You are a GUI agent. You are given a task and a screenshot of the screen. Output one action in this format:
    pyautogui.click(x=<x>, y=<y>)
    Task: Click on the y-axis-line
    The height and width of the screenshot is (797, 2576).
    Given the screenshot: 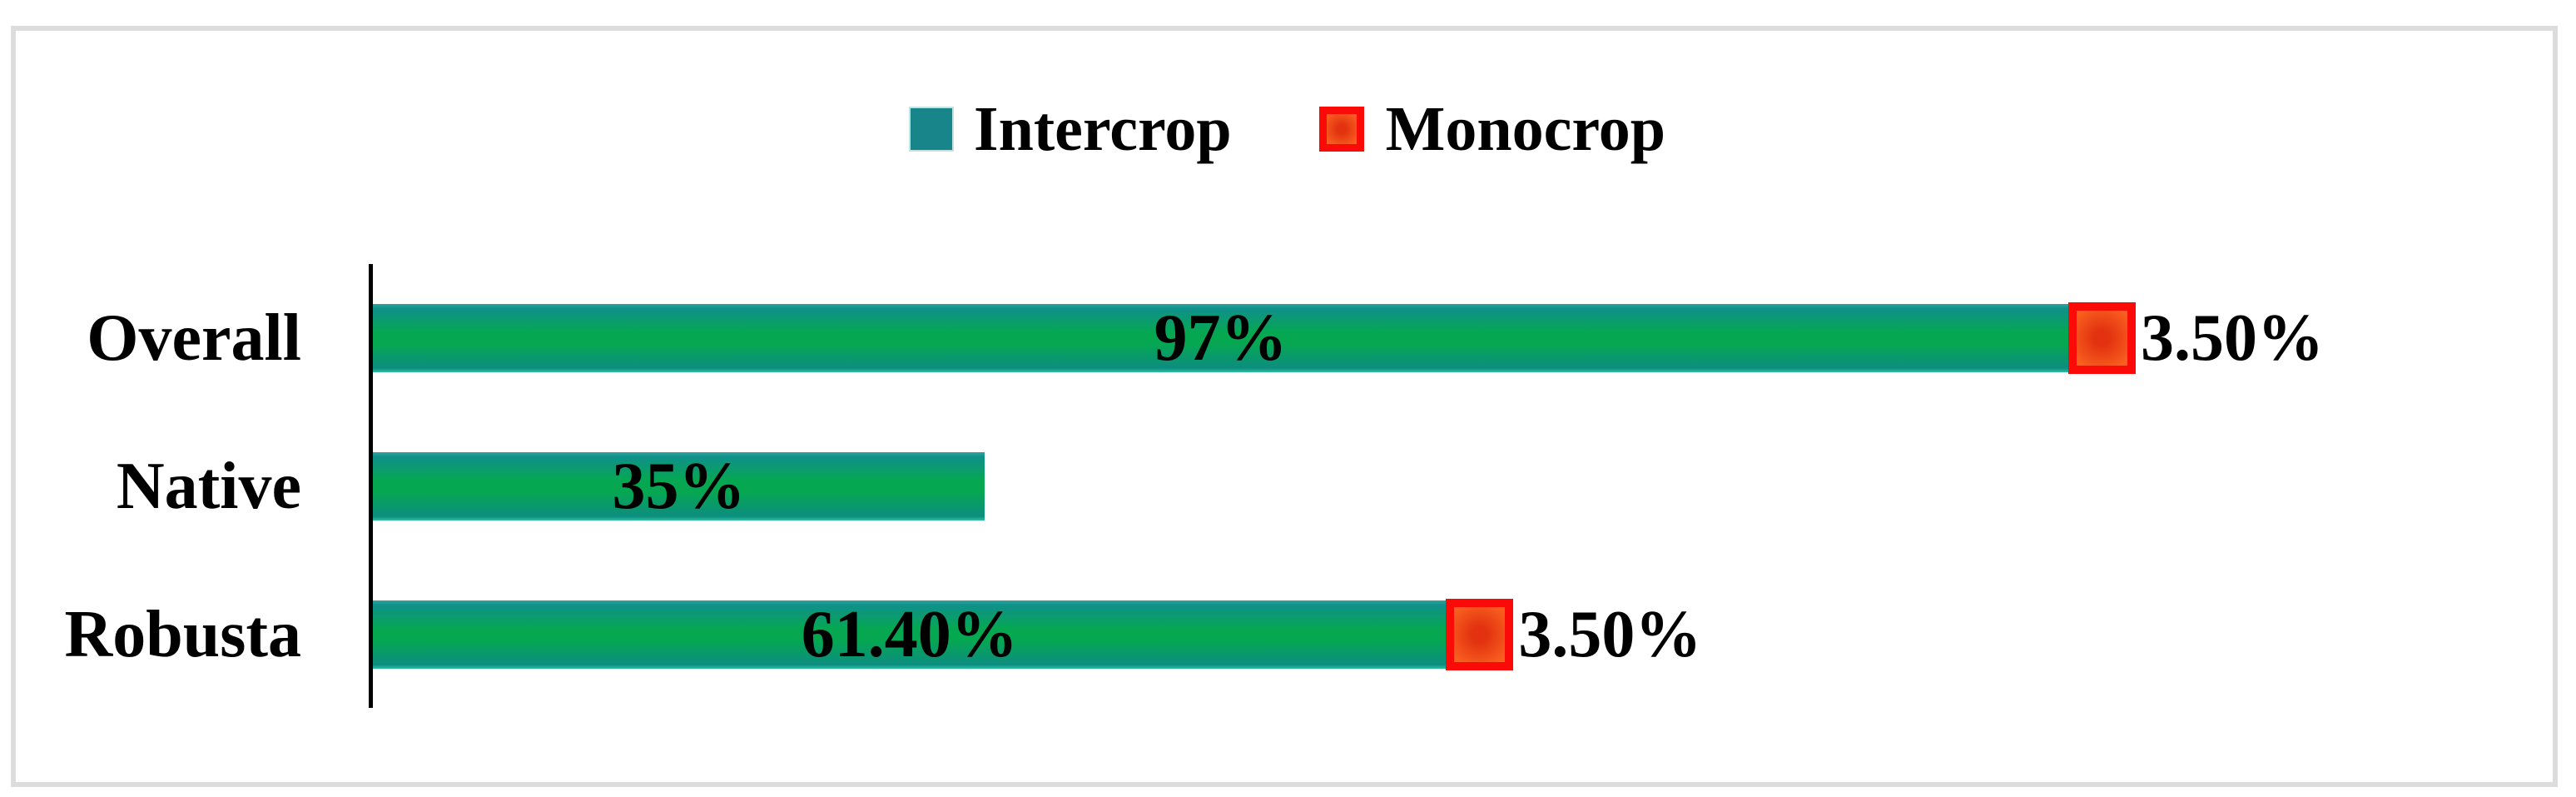 What is the action you would take?
    pyautogui.click(x=371, y=486)
    